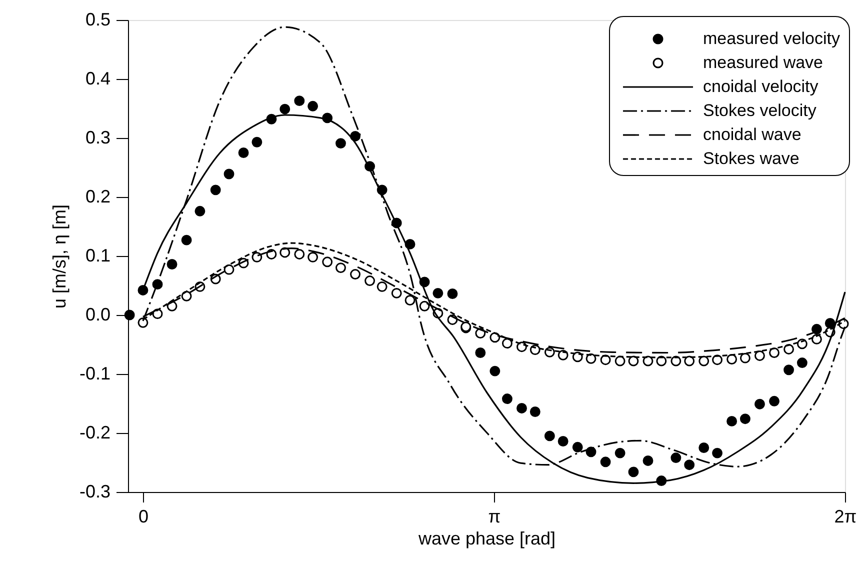 Image resolution: width=865 pixels, height=584 pixels. I want to click on legend-label: cnoidal wave, so click(752, 134).